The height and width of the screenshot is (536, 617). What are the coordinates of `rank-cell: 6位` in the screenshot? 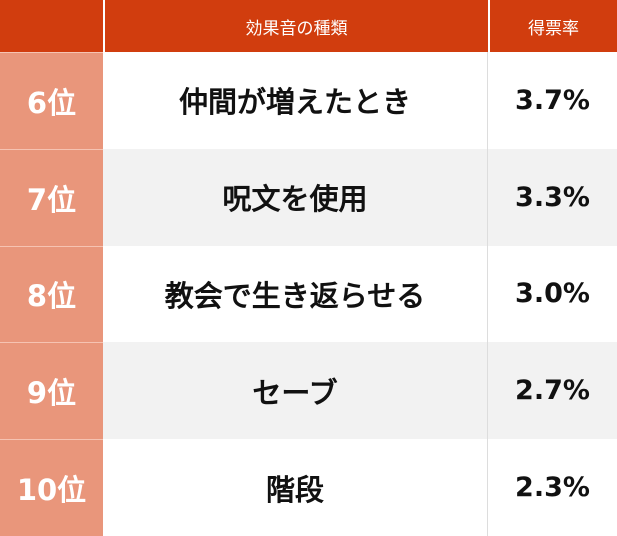 It's located at (51, 100).